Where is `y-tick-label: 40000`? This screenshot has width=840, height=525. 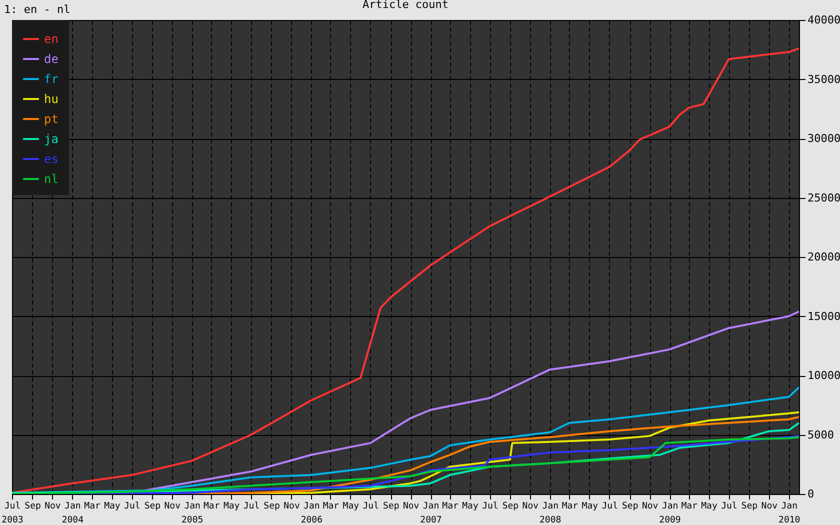
y-tick-label: 40000 is located at coordinates (824, 20).